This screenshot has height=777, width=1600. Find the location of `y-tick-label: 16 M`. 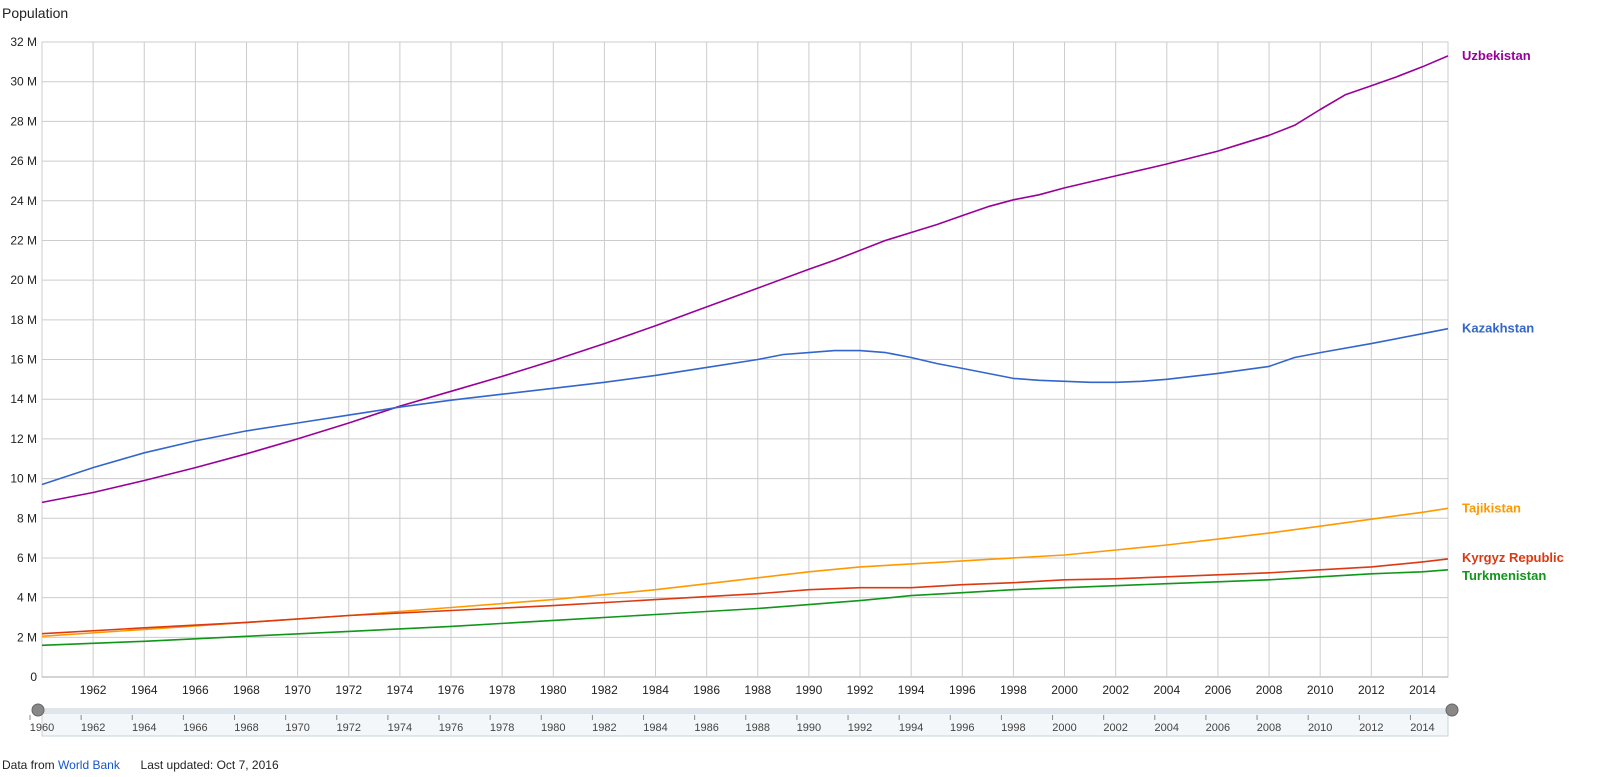

y-tick-label: 16 M is located at coordinates (23, 360).